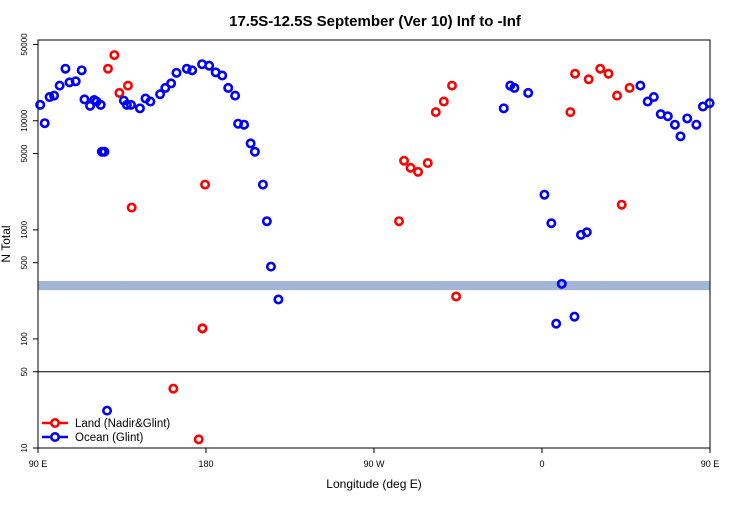  What do you see at coordinates (24, 120) in the screenshot?
I see `y-tick-label: 10000` at bounding box center [24, 120].